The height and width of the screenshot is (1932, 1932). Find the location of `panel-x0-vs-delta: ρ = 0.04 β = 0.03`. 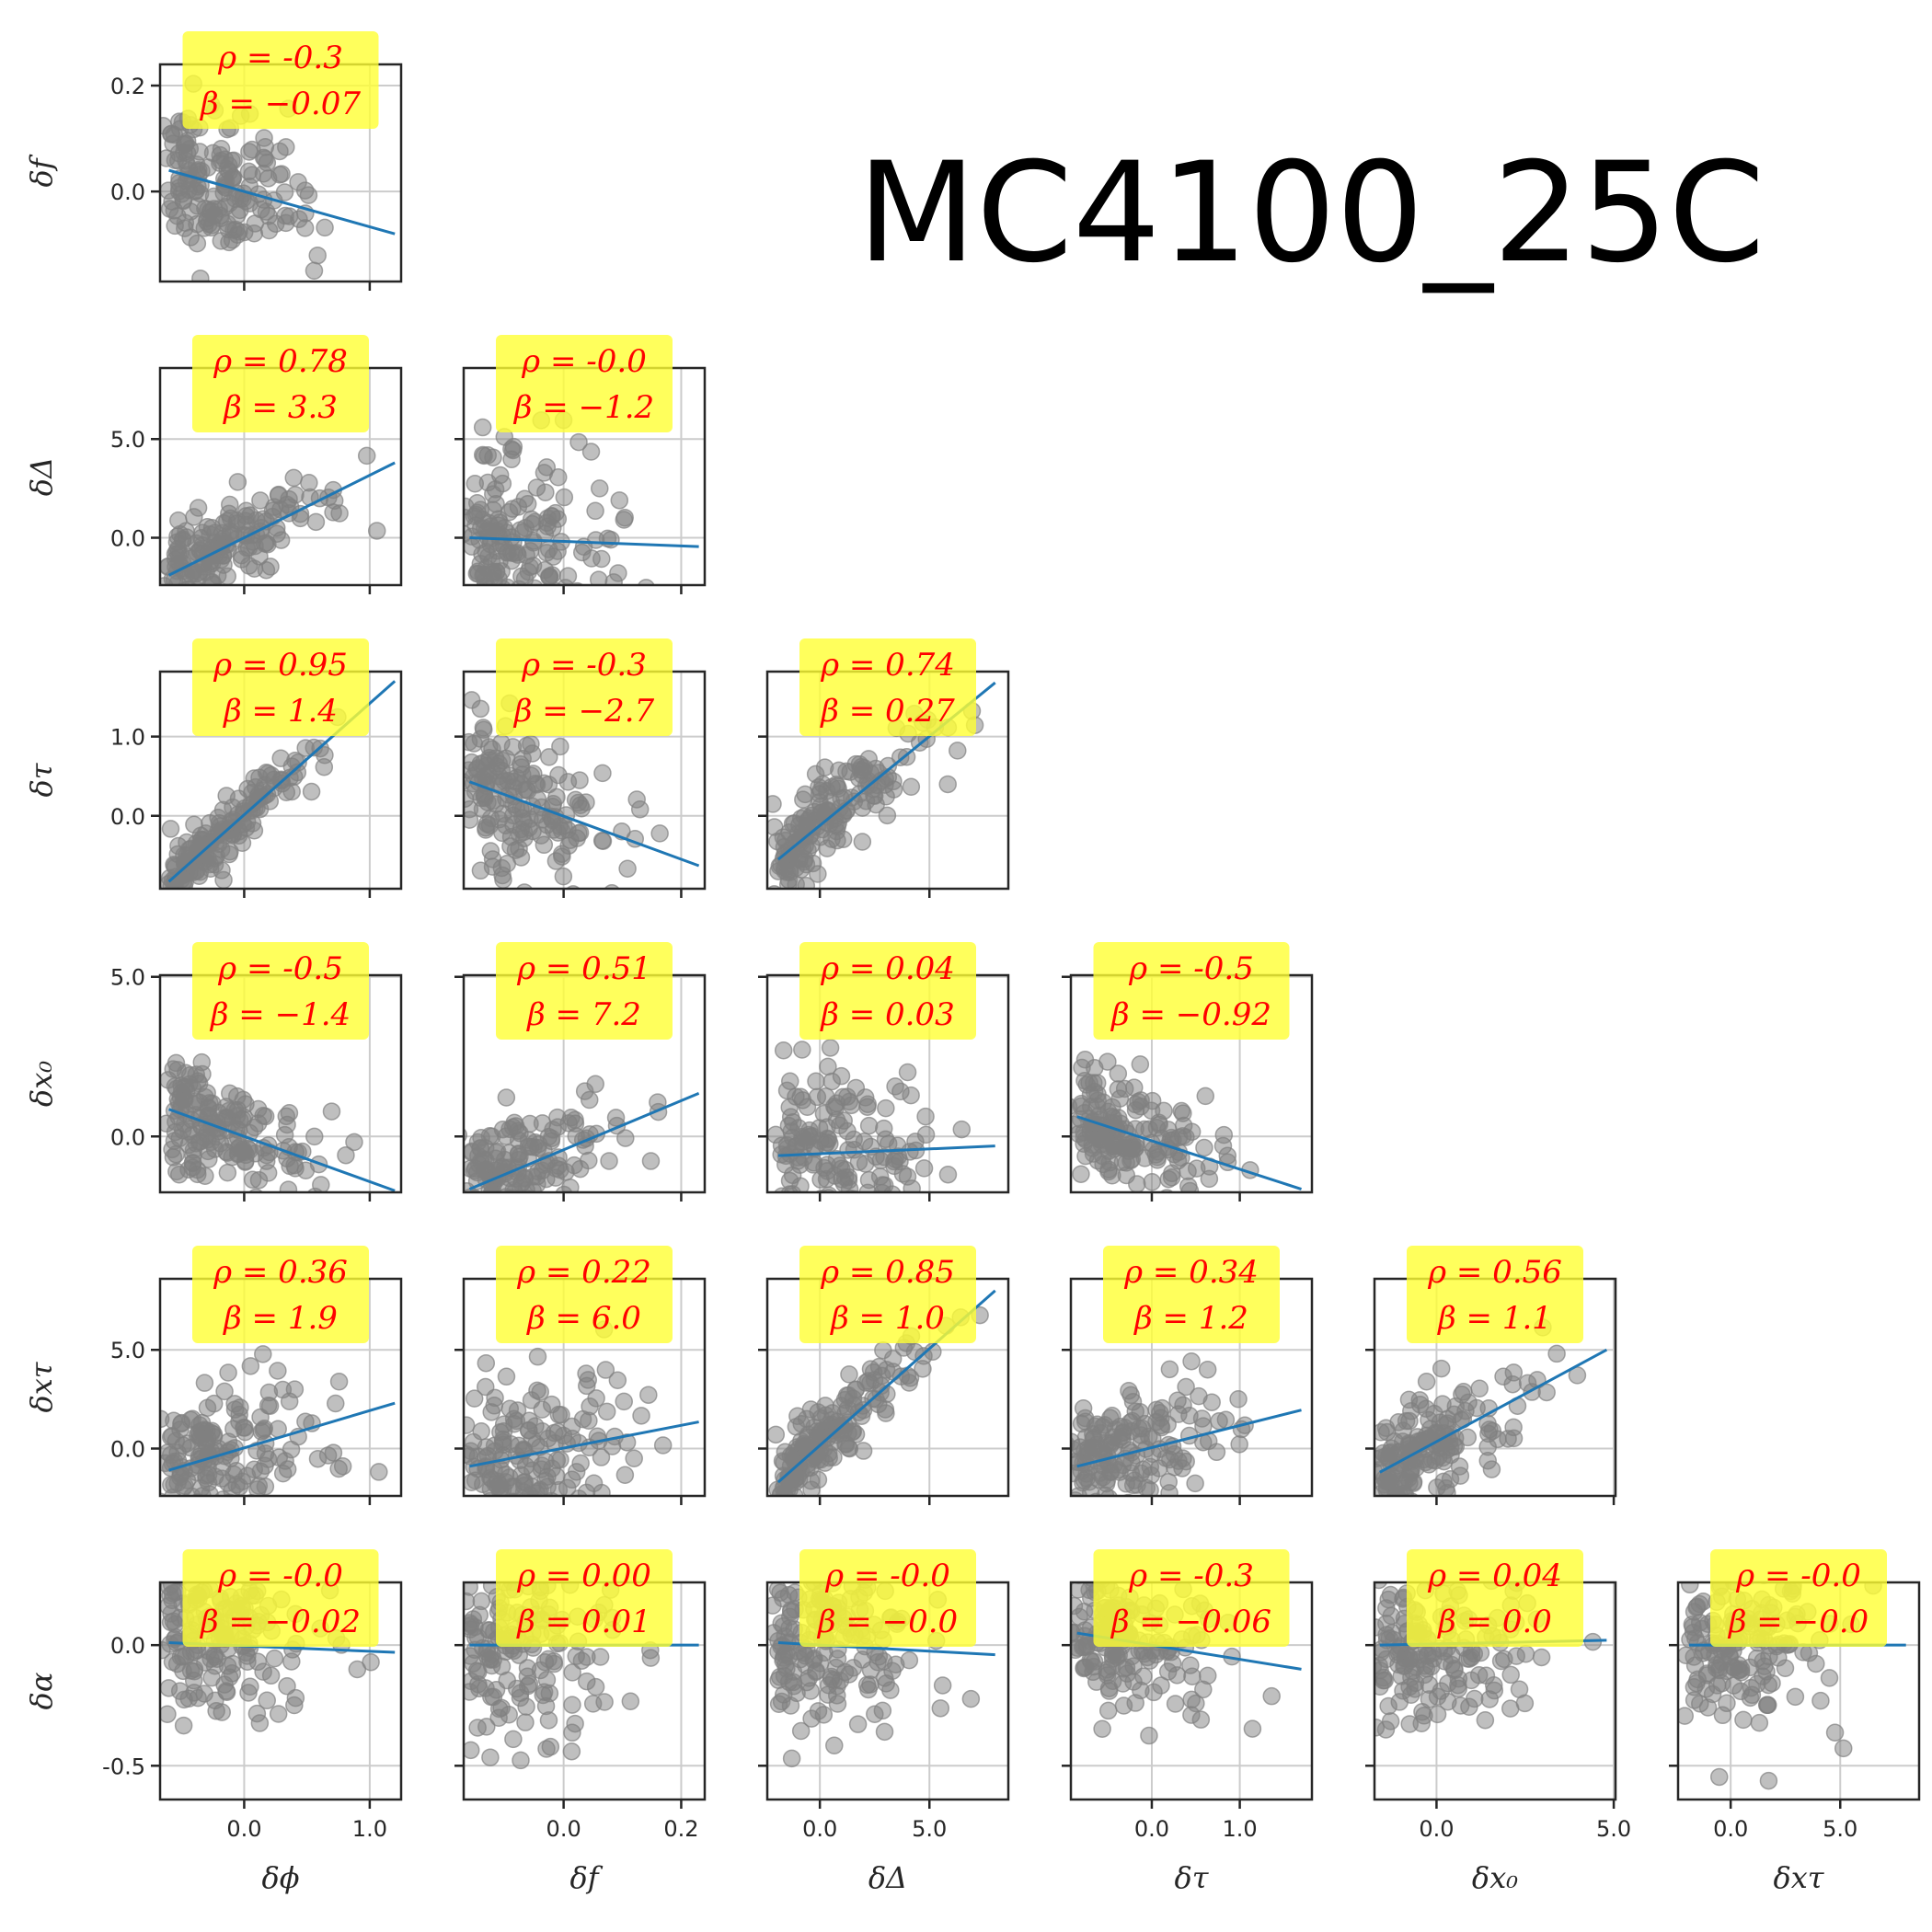

panel-x0-vs-delta: ρ = 0.04 β = 0.03 is located at coordinates (884, 1089).